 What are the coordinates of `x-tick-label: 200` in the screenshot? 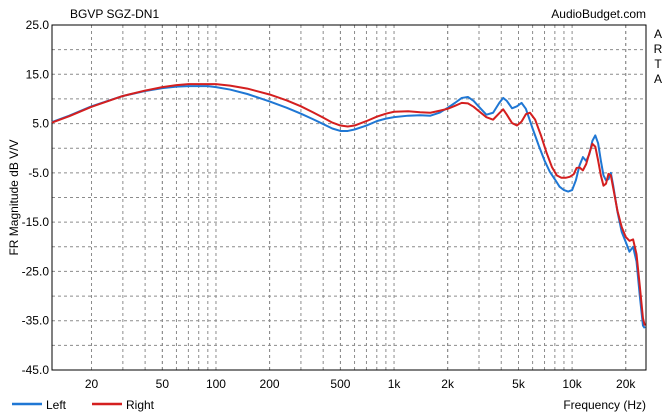 It's located at (270, 384).